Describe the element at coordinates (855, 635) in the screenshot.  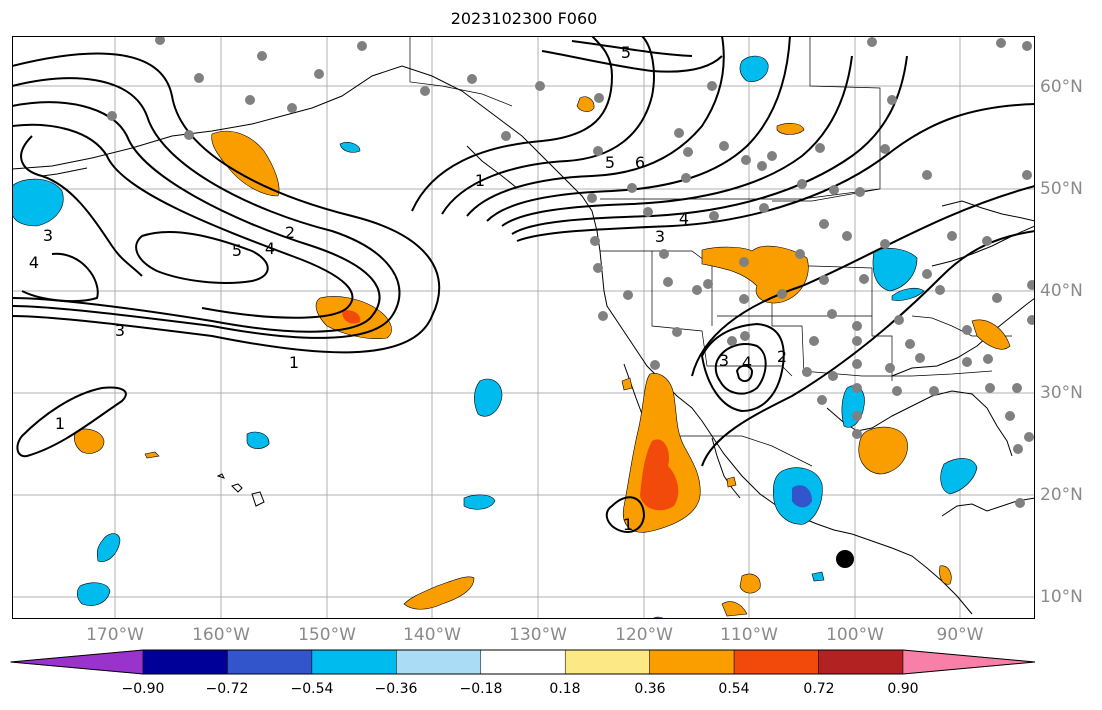
I see `lon-label: 100°W` at that location.